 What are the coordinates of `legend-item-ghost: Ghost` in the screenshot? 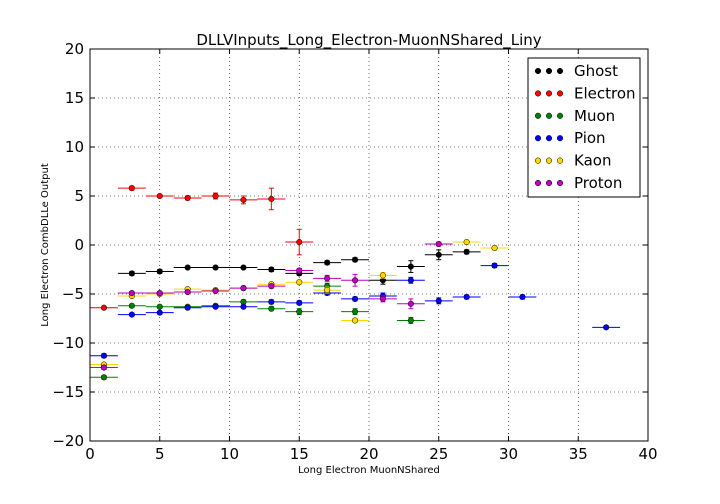 It's located at (576, 71).